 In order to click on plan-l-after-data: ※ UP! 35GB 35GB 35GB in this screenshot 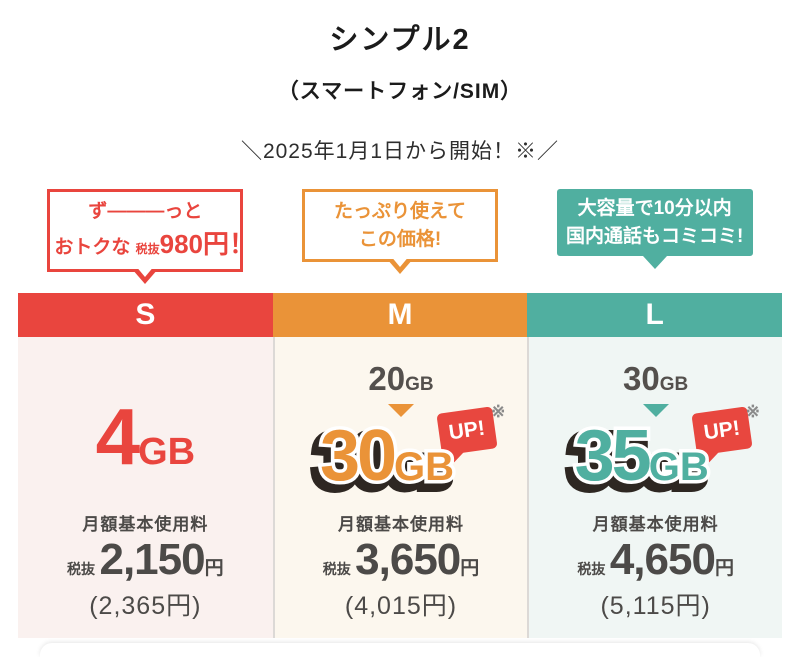, I will do `click(655, 460)`.